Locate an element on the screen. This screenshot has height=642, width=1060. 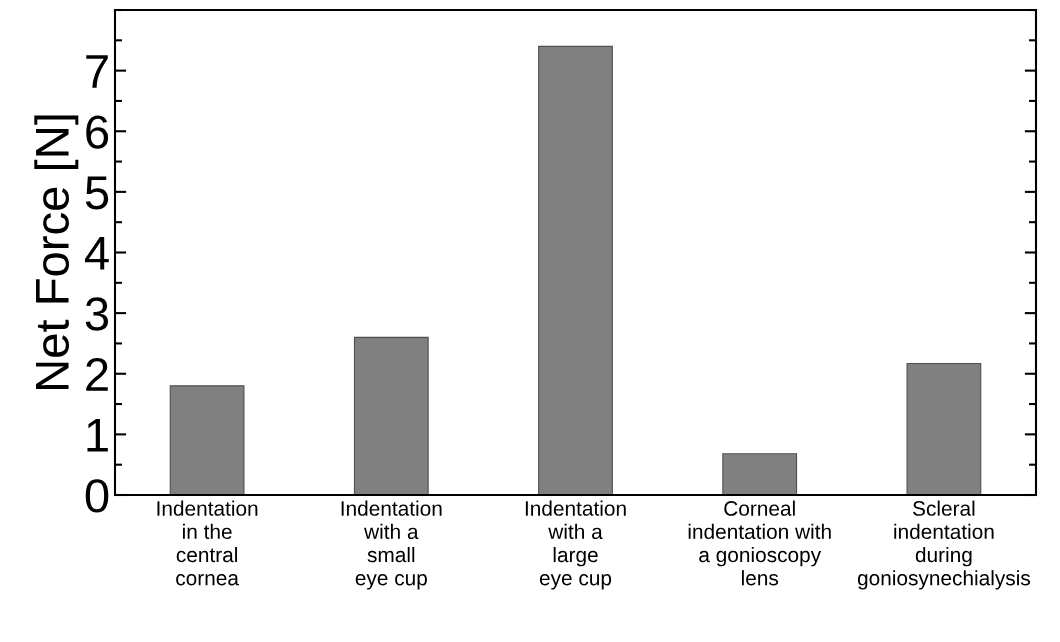
x-tick-label: Indentation with a large eye cup is located at coordinates (575, 545).